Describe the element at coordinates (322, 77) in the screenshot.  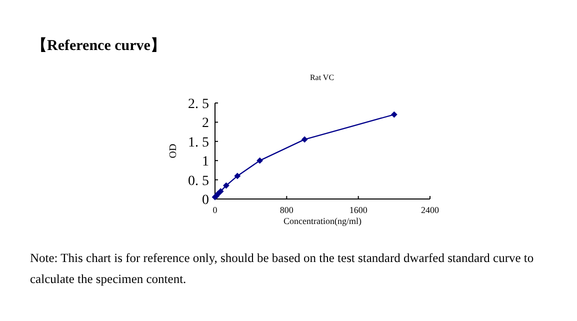
I see `chart-subtitle: Rat VC` at that location.